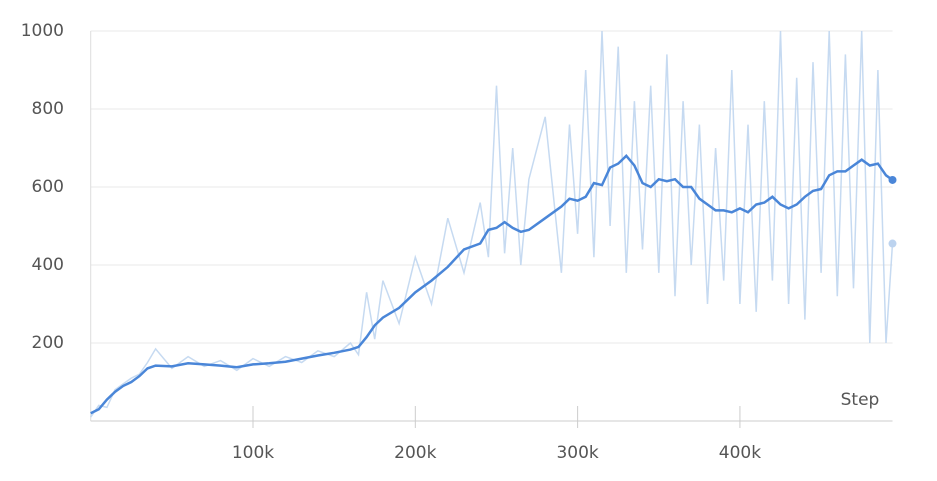 The width and height of the screenshot is (937, 481). I want to click on y-tick-label: 800, so click(48, 109).